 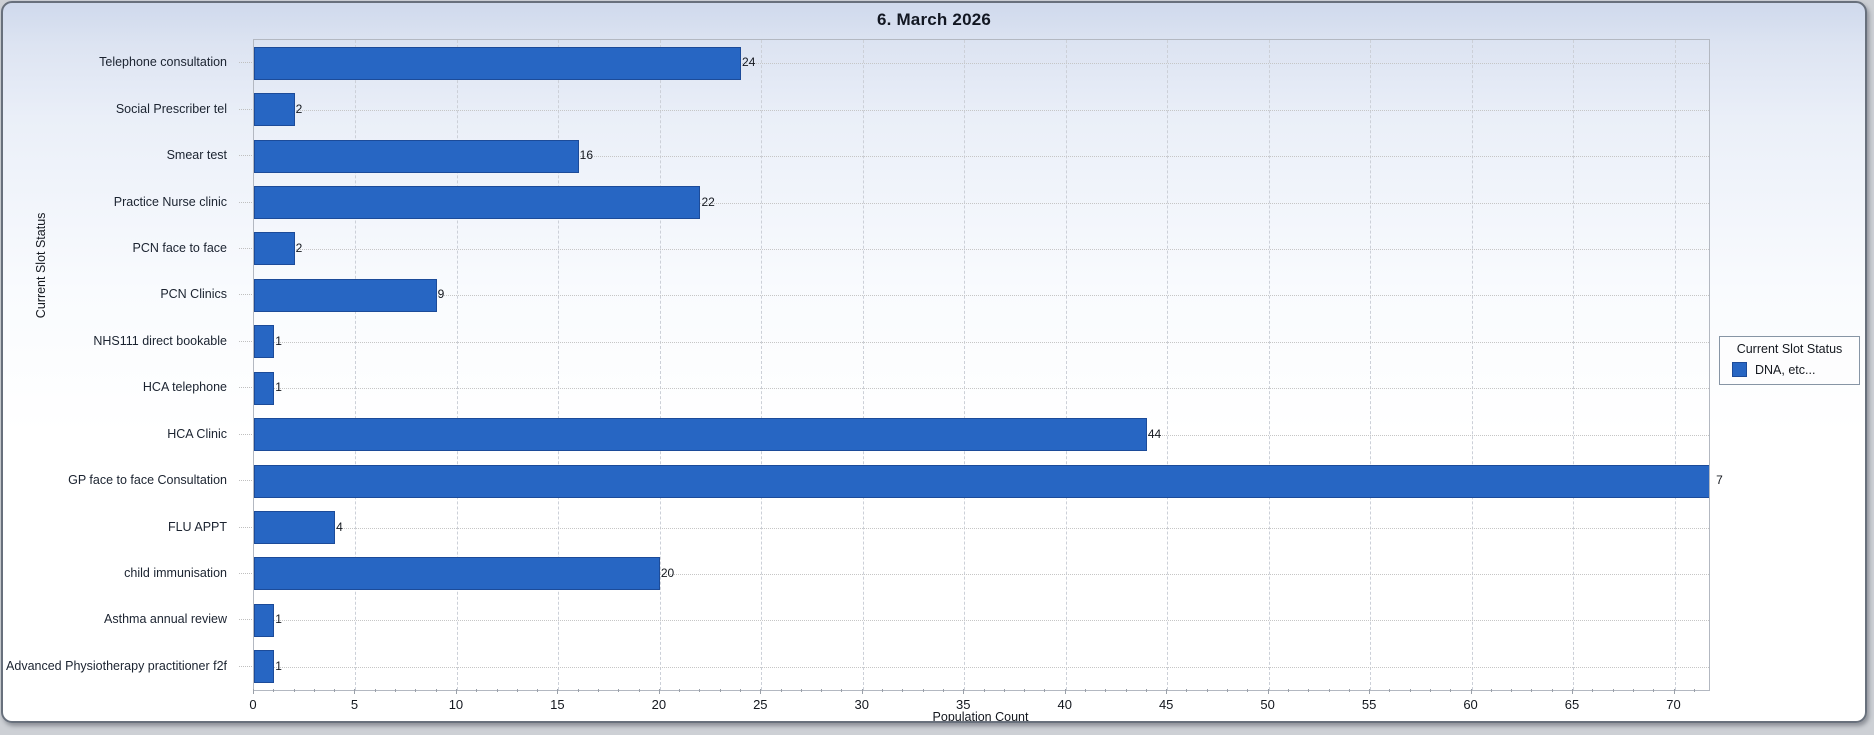 I want to click on y-axis-title: Current Slot Status, so click(x=41, y=265).